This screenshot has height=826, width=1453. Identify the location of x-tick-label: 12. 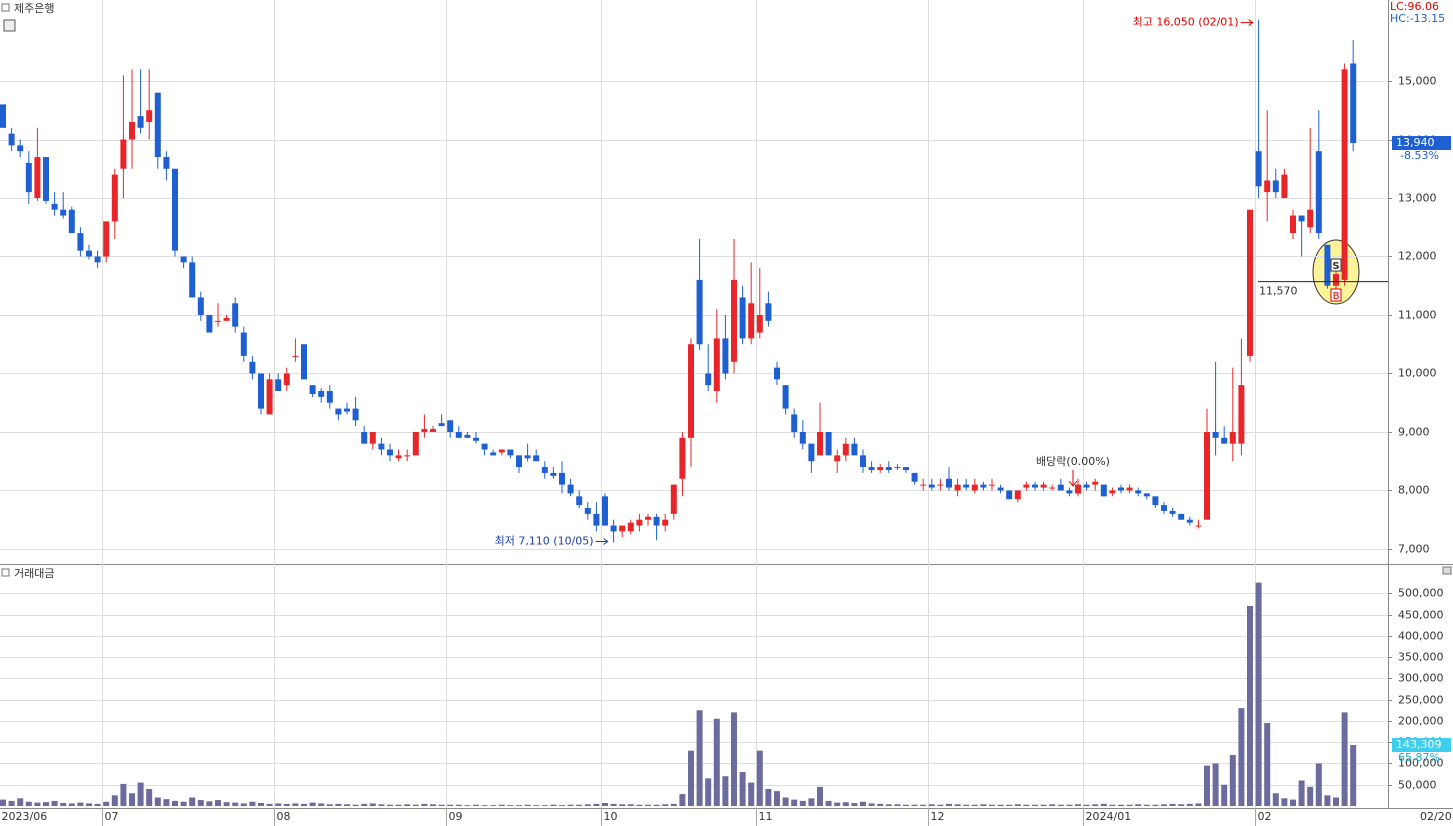
(938, 816).